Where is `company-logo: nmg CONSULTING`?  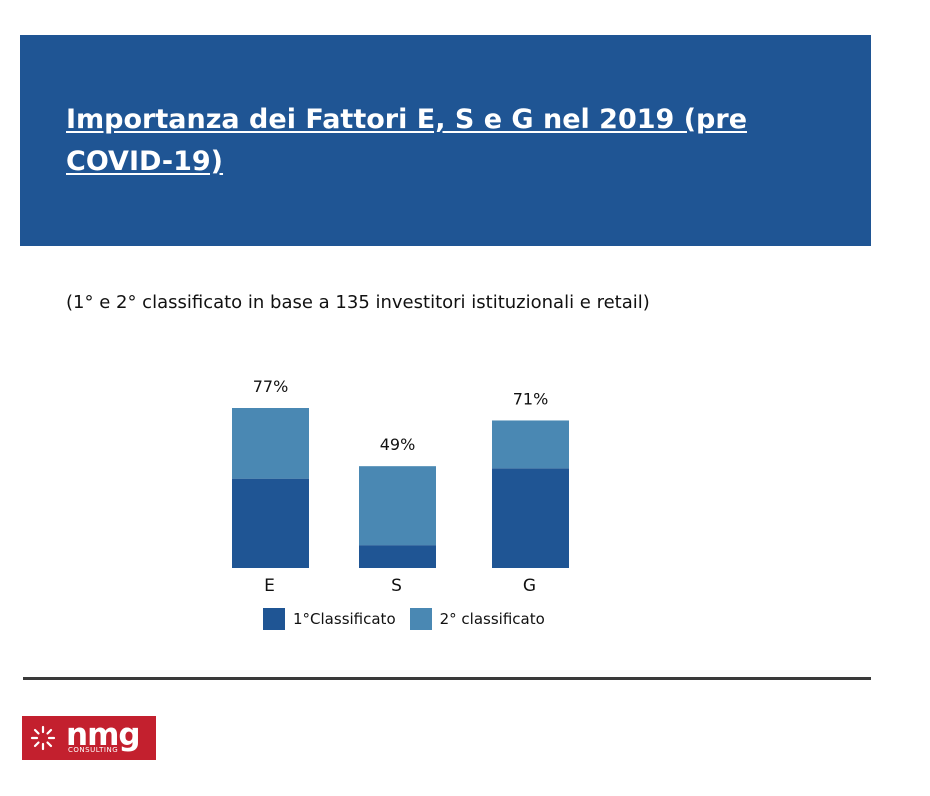
company-logo: nmg CONSULTING is located at coordinates (89, 738).